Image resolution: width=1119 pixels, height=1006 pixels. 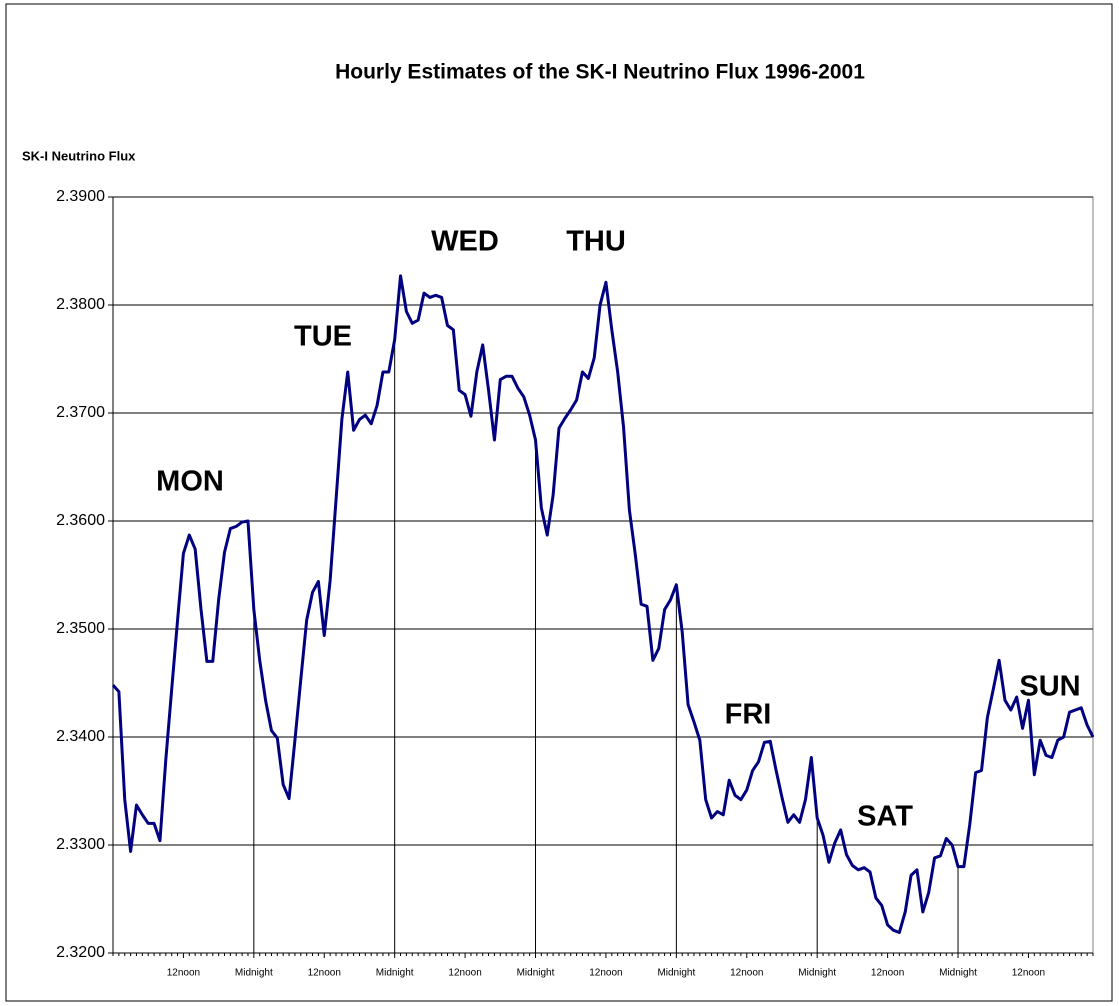 I want to click on y-tick-label: 2.3400, so click(x=80, y=736).